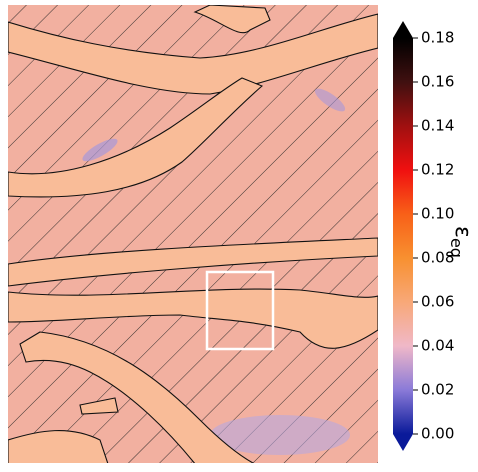 The height and width of the screenshot is (472, 478). I want to click on colorbar-symbol: ε, so click(462, 232).